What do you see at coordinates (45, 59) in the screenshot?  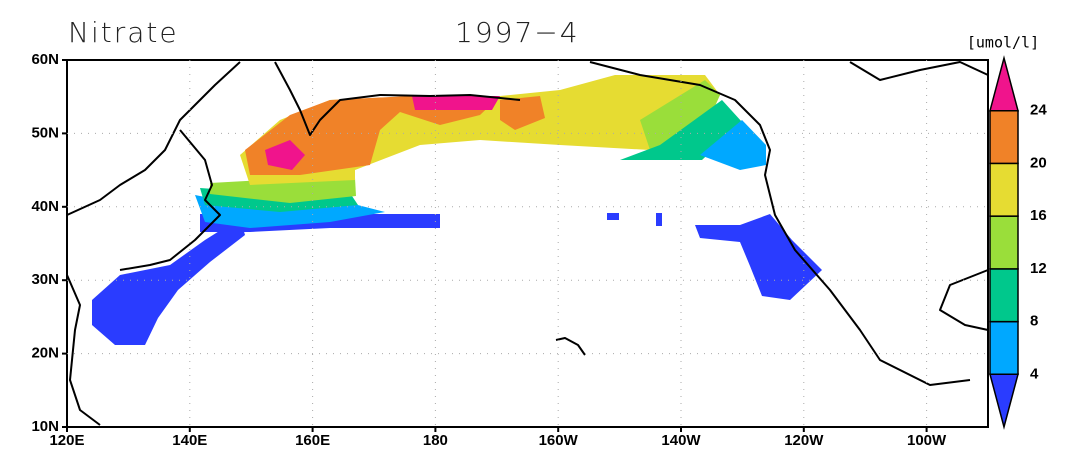 I see `lat-label: 60N` at bounding box center [45, 59].